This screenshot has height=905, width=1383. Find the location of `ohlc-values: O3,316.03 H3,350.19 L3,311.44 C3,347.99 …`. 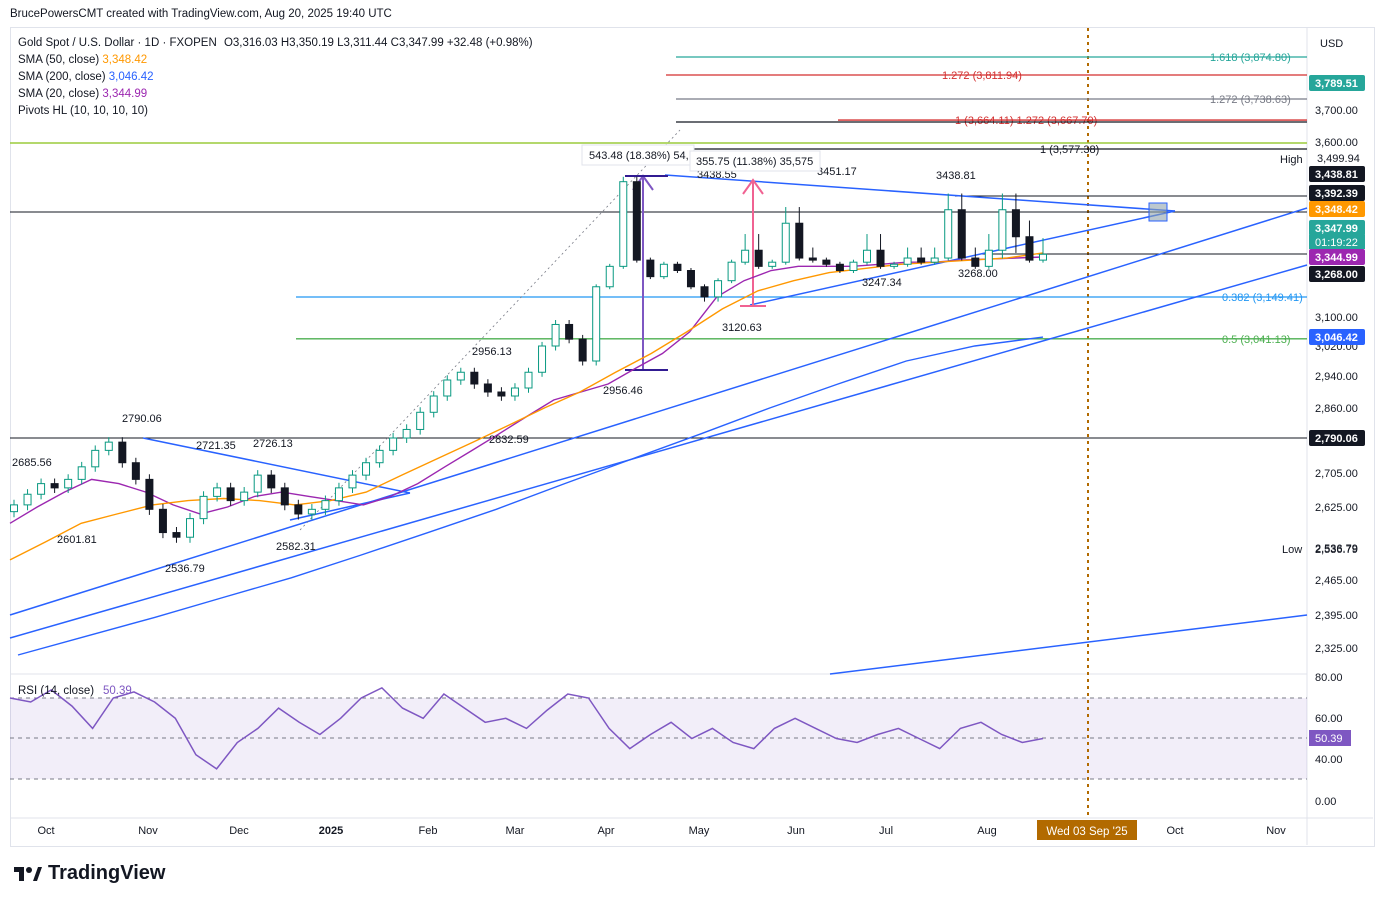

ohlc-values: O3,316.03 H3,350.19 L3,311.44 C3,347.99 … is located at coordinates (378, 43).